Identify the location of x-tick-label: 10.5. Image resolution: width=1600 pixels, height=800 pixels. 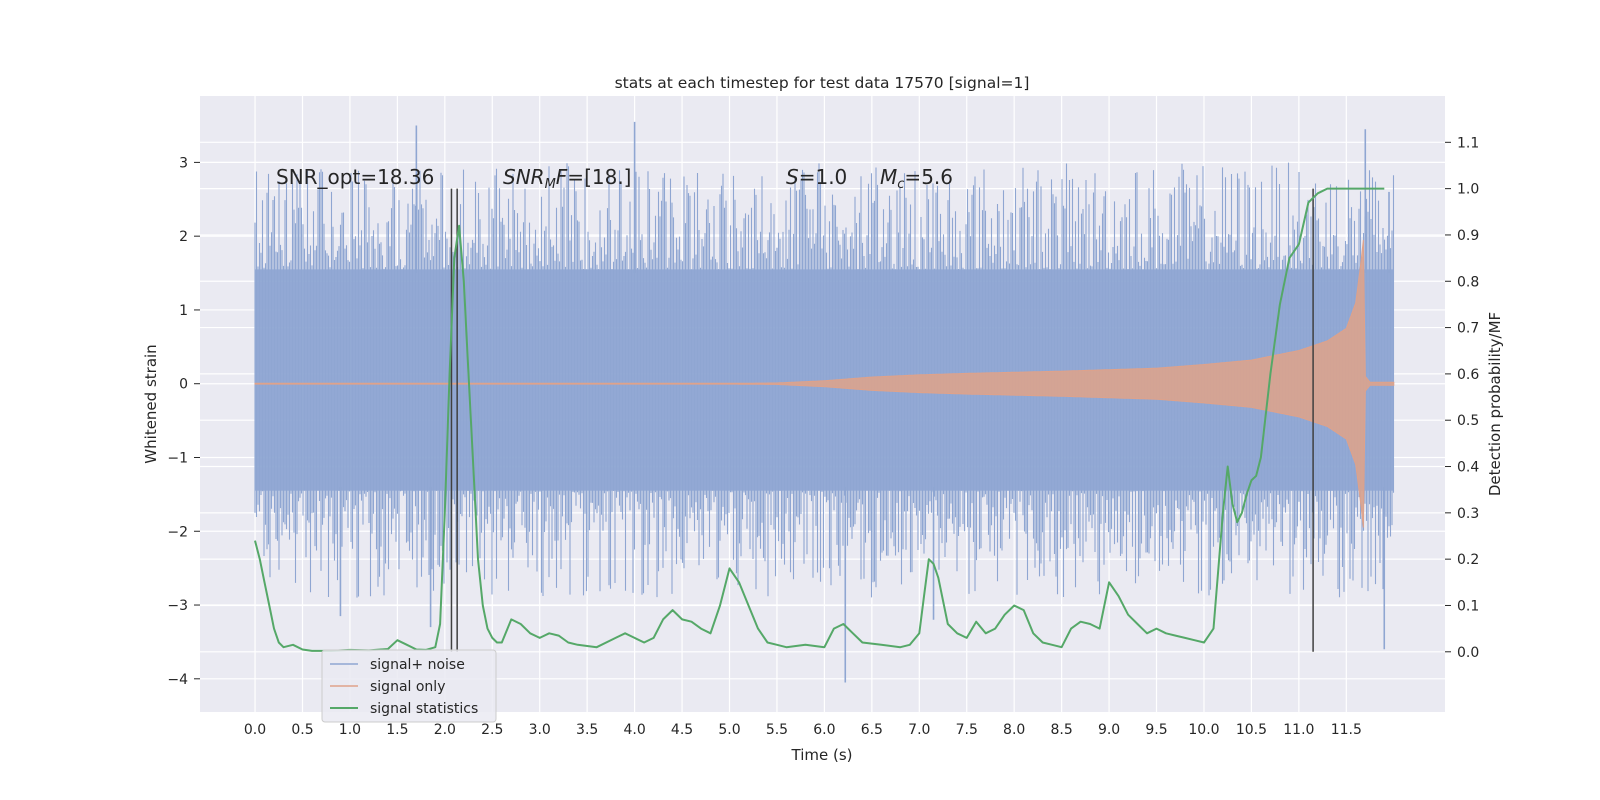
(1251, 730).